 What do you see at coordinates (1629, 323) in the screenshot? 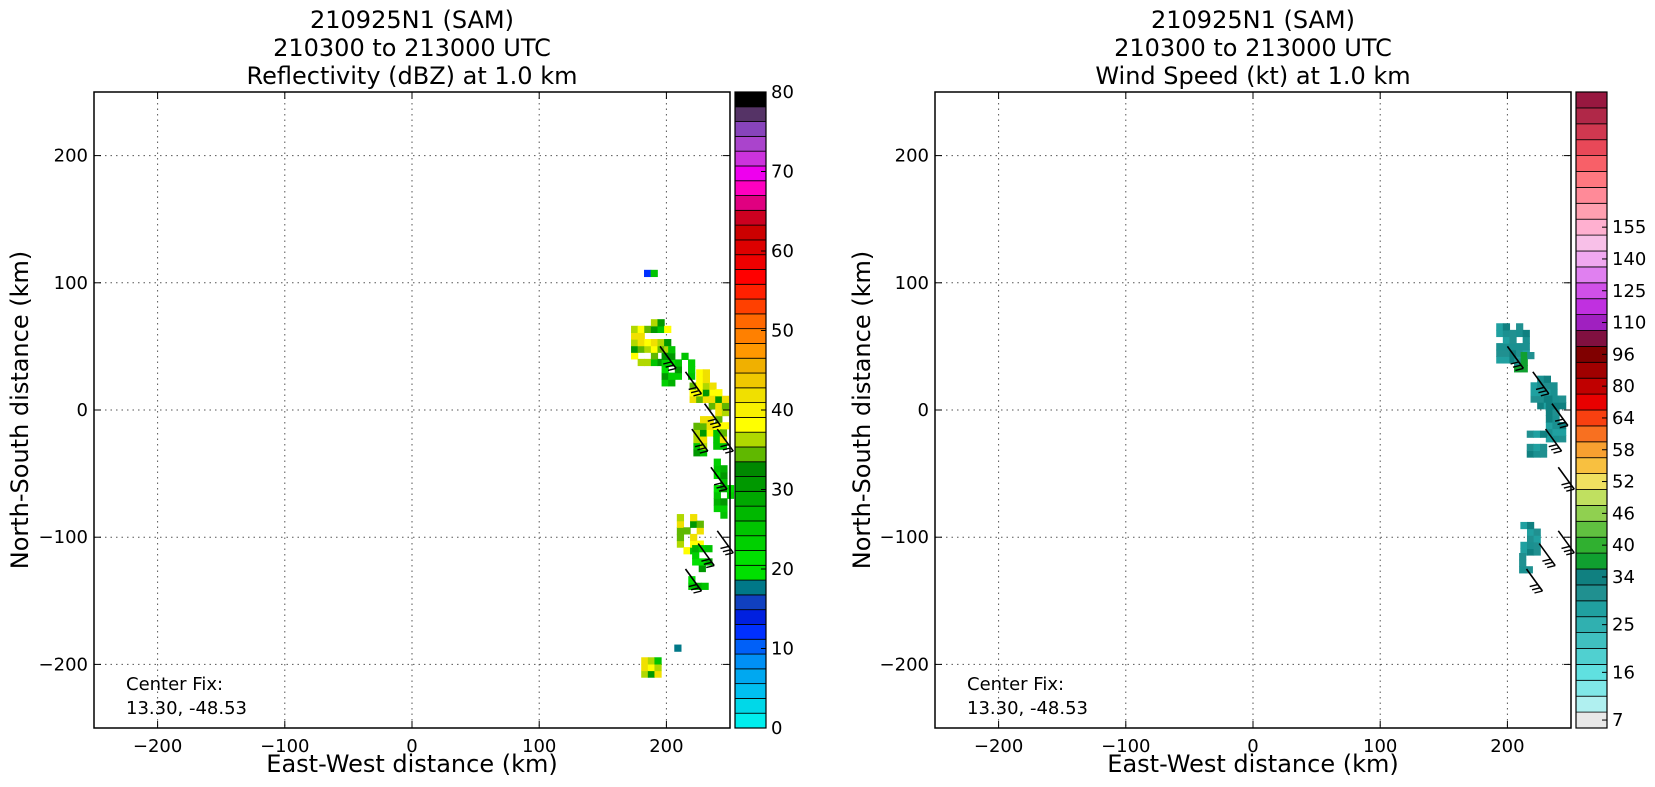
I see `colorbar-tick-label: 110` at bounding box center [1629, 323].